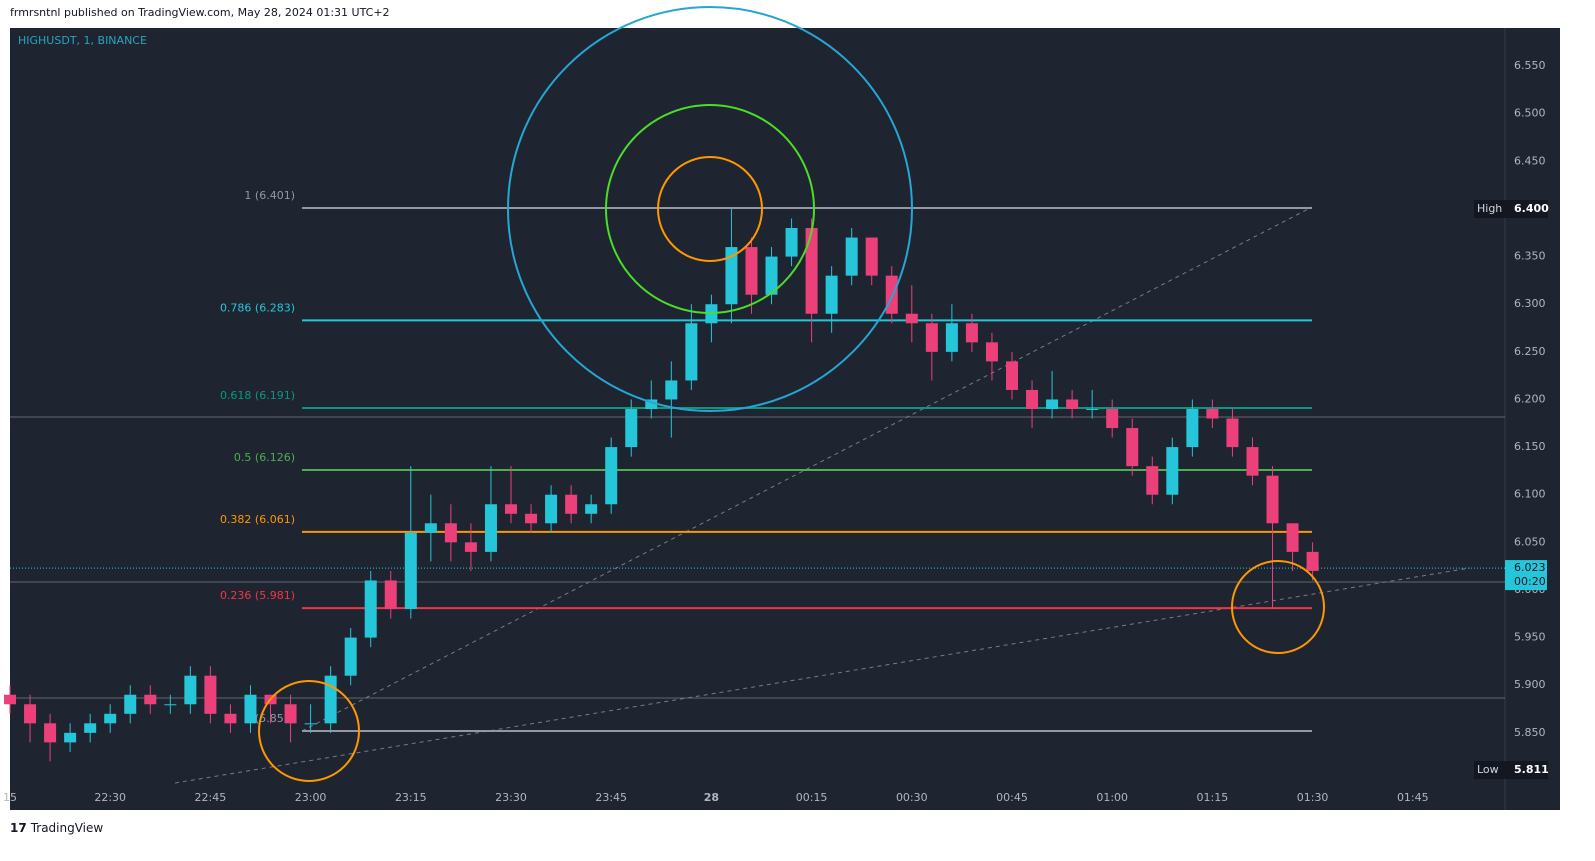 Image resolution: width=1595 pixels, height=861 pixels. What do you see at coordinates (257, 395) in the screenshot?
I see `fib-label: 0.618 (6.191)` at bounding box center [257, 395].